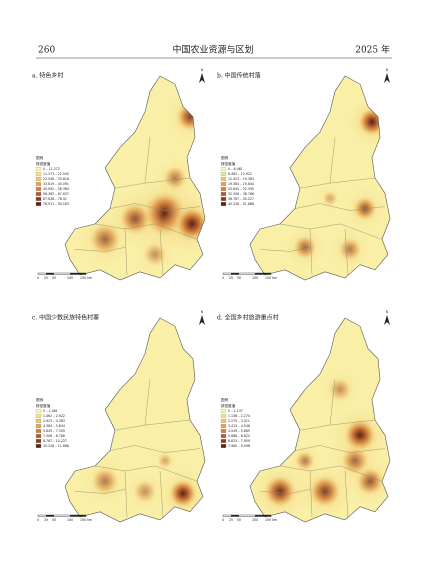 Image resolution: width=427 pixels, height=575 pixels. I want to click on legend-label: 2.275 – 3.411, so click(239, 421).